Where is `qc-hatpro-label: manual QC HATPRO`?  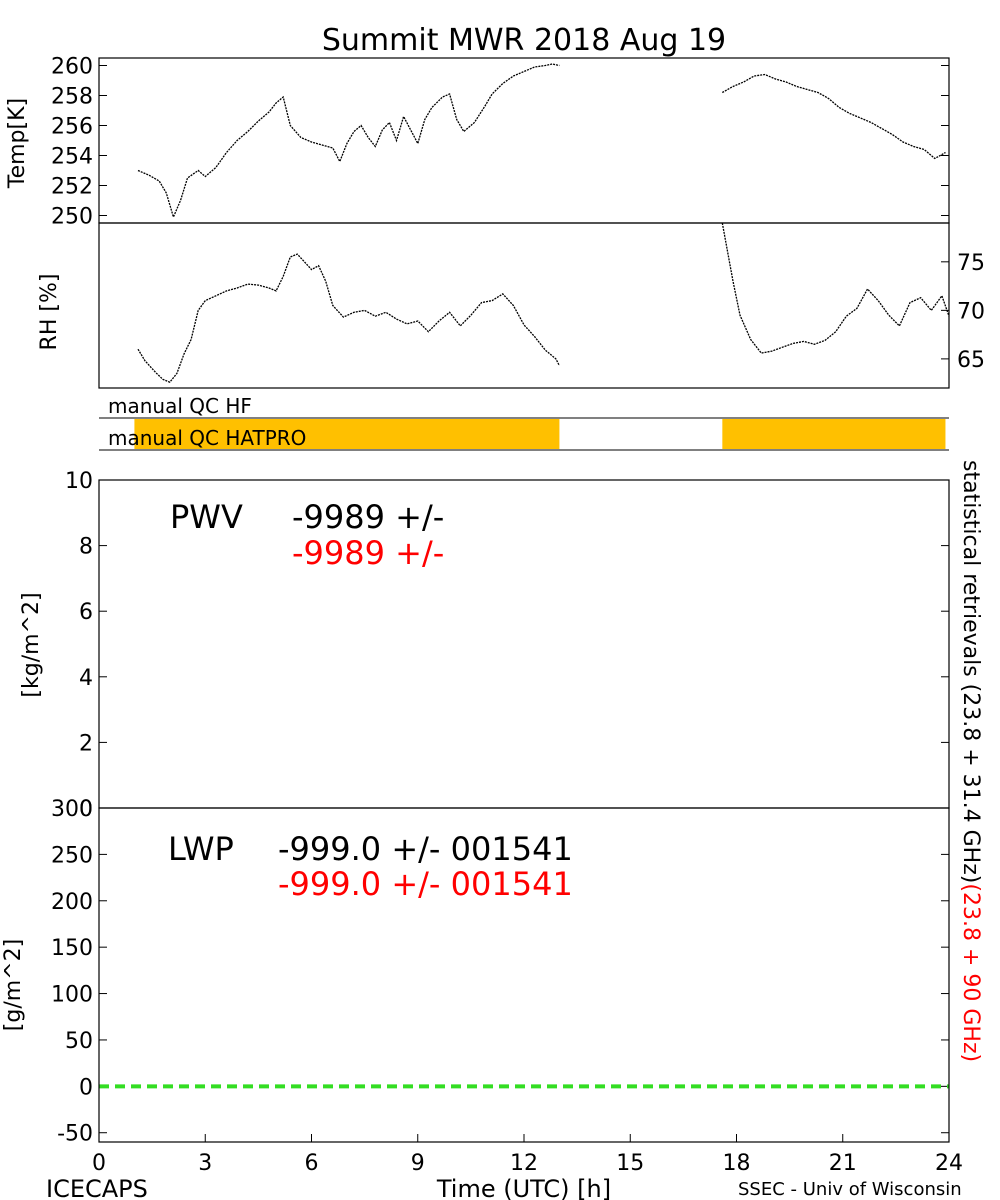
qc-hatpro-label: manual QC HATPRO is located at coordinates (207, 438).